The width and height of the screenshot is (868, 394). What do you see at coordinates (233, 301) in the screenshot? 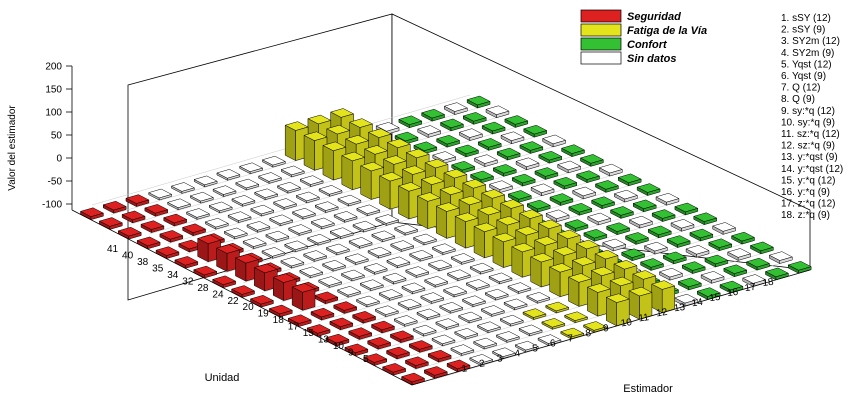
I see `y-tick-label: 22` at bounding box center [233, 301].